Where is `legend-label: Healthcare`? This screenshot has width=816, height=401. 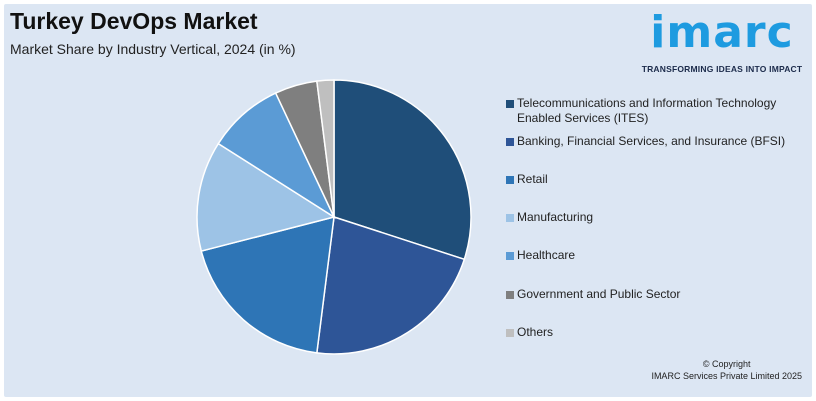 legend-label: Healthcare is located at coordinates (546, 255).